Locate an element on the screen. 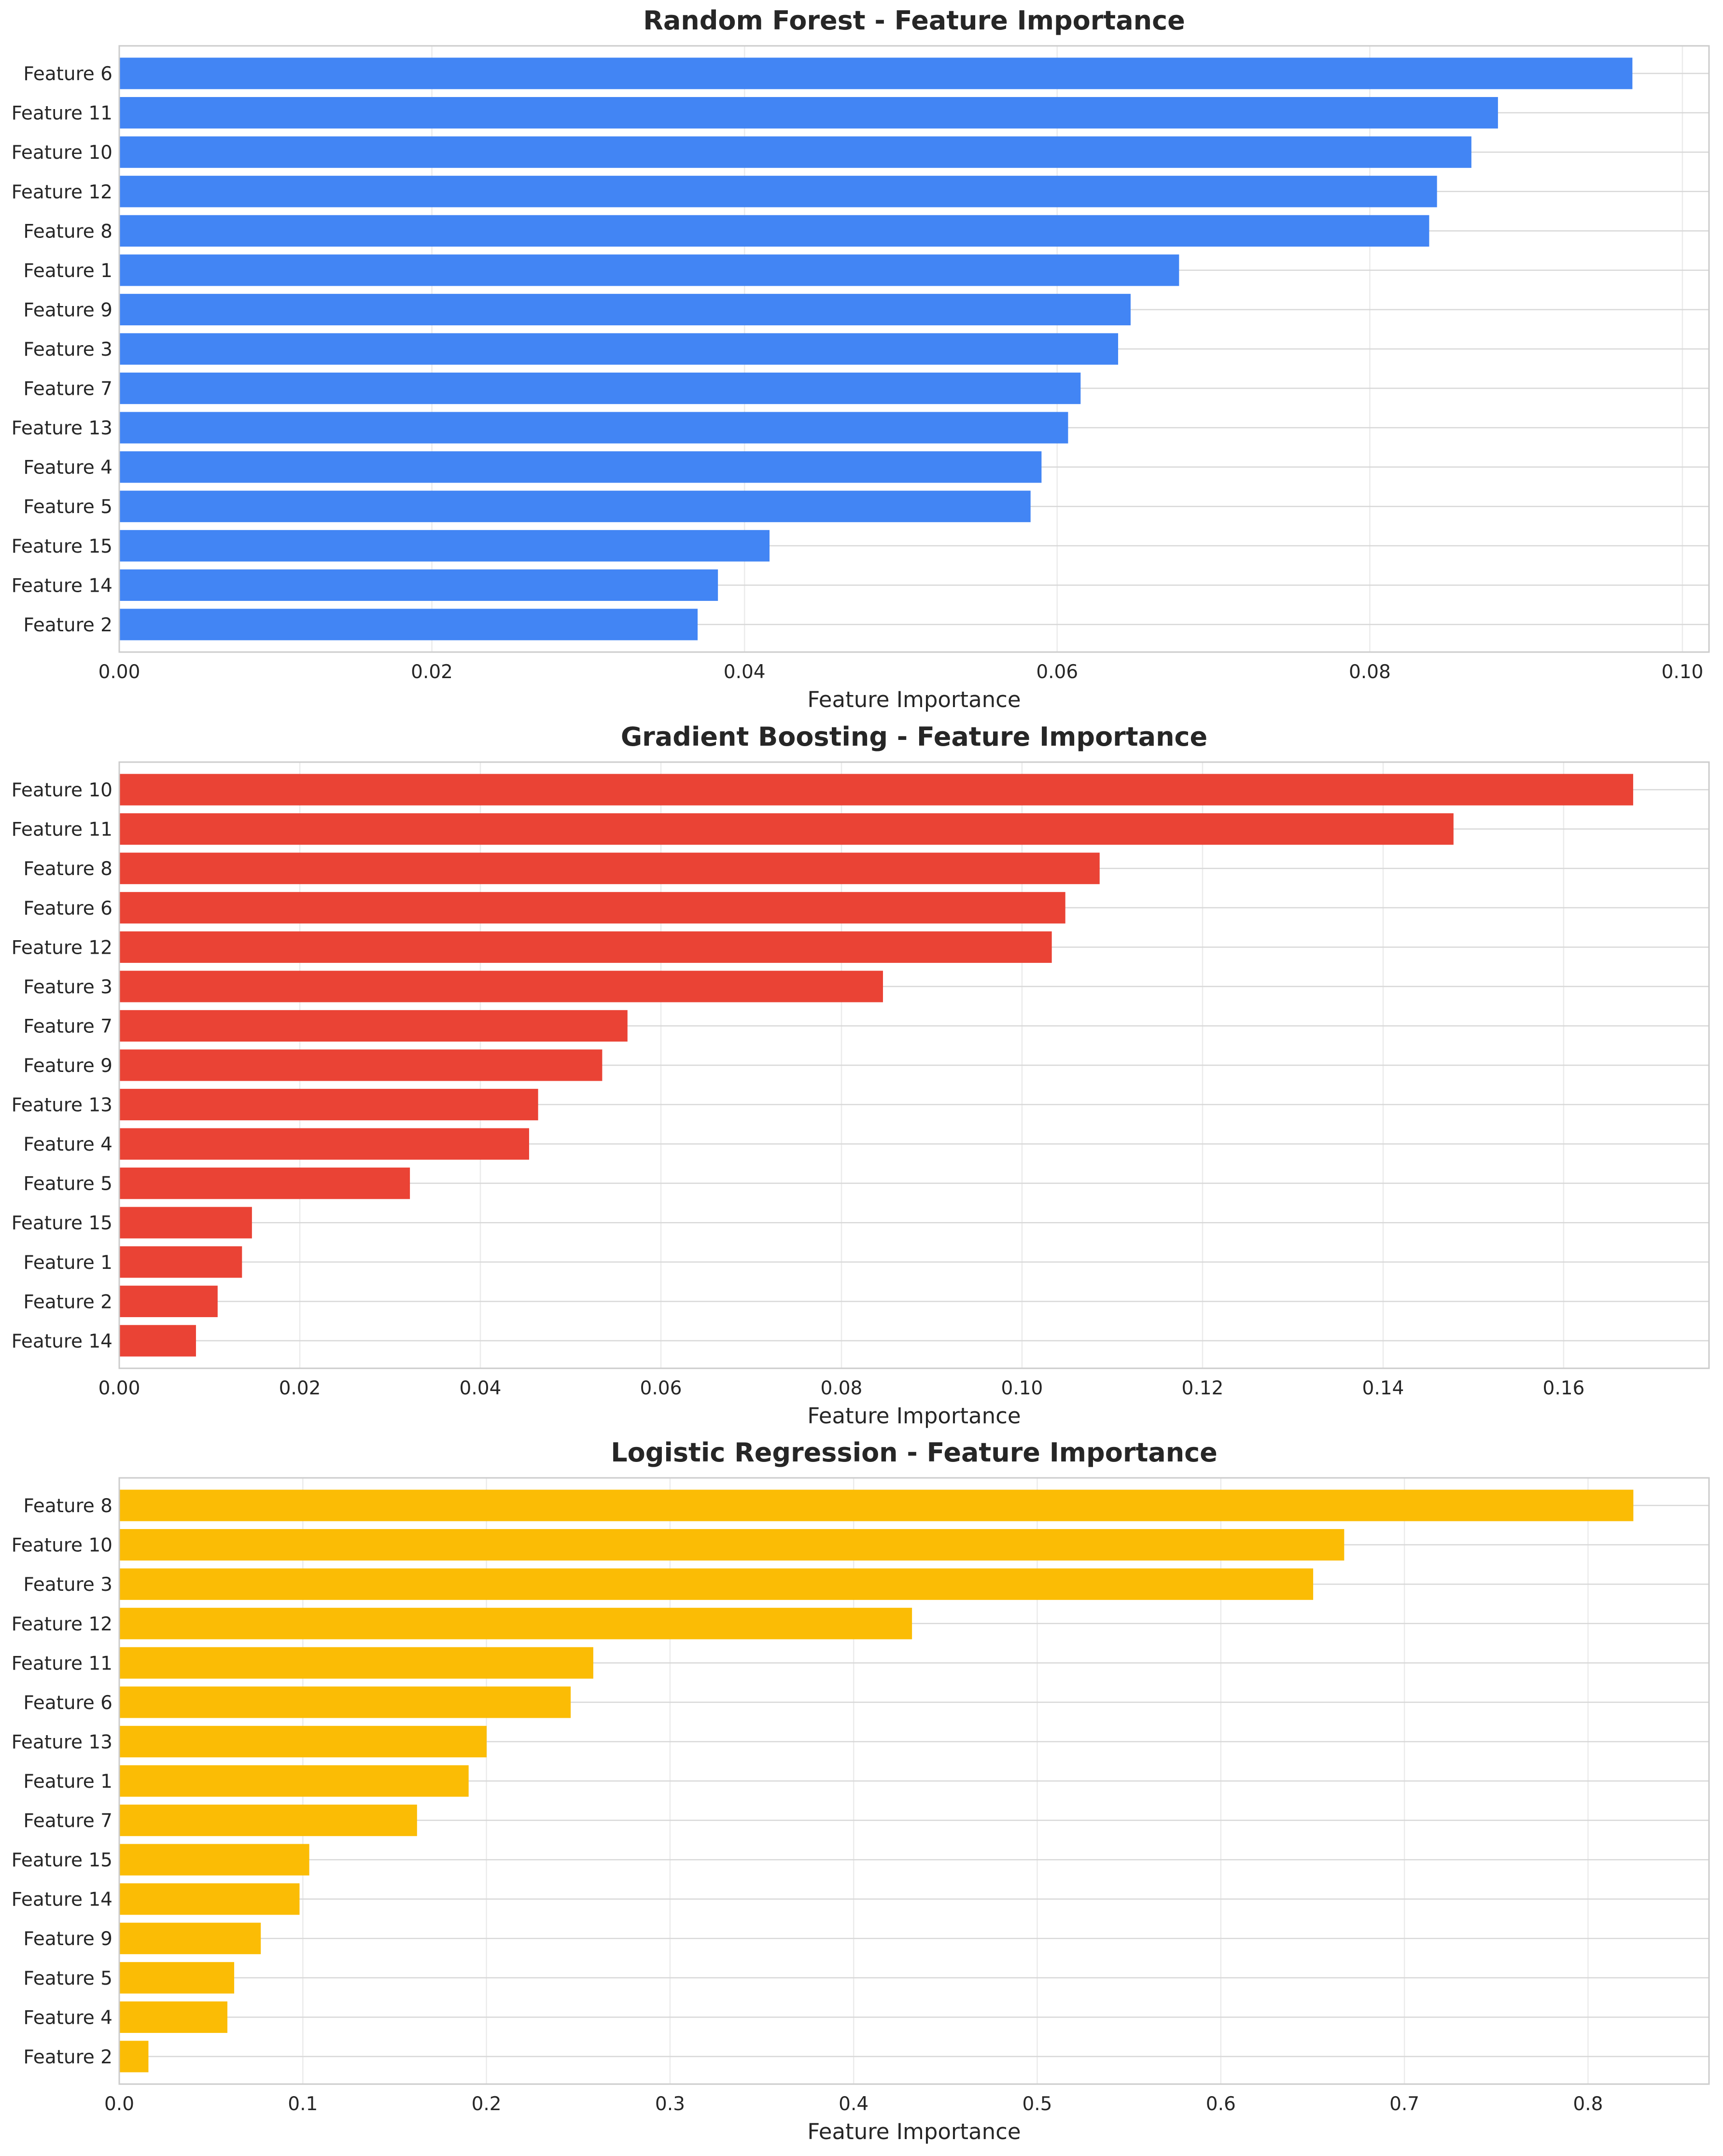 This screenshot has height=2156, width=1723. x-tick-label: 0.0 is located at coordinates (119, 2104).